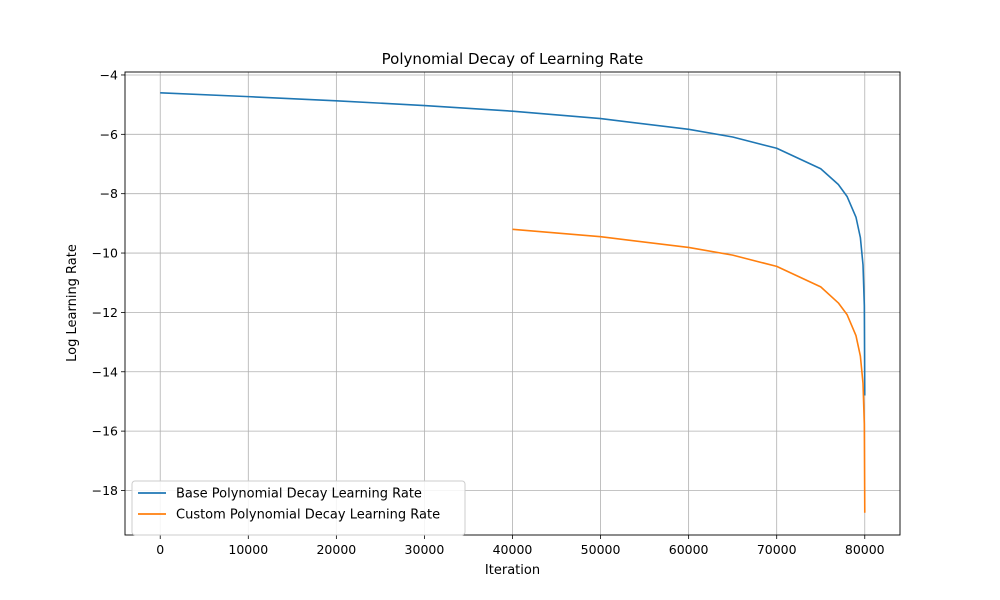  Describe the element at coordinates (513, 549) in the screenshot. I see `x-tick-label: 40000` at that location.